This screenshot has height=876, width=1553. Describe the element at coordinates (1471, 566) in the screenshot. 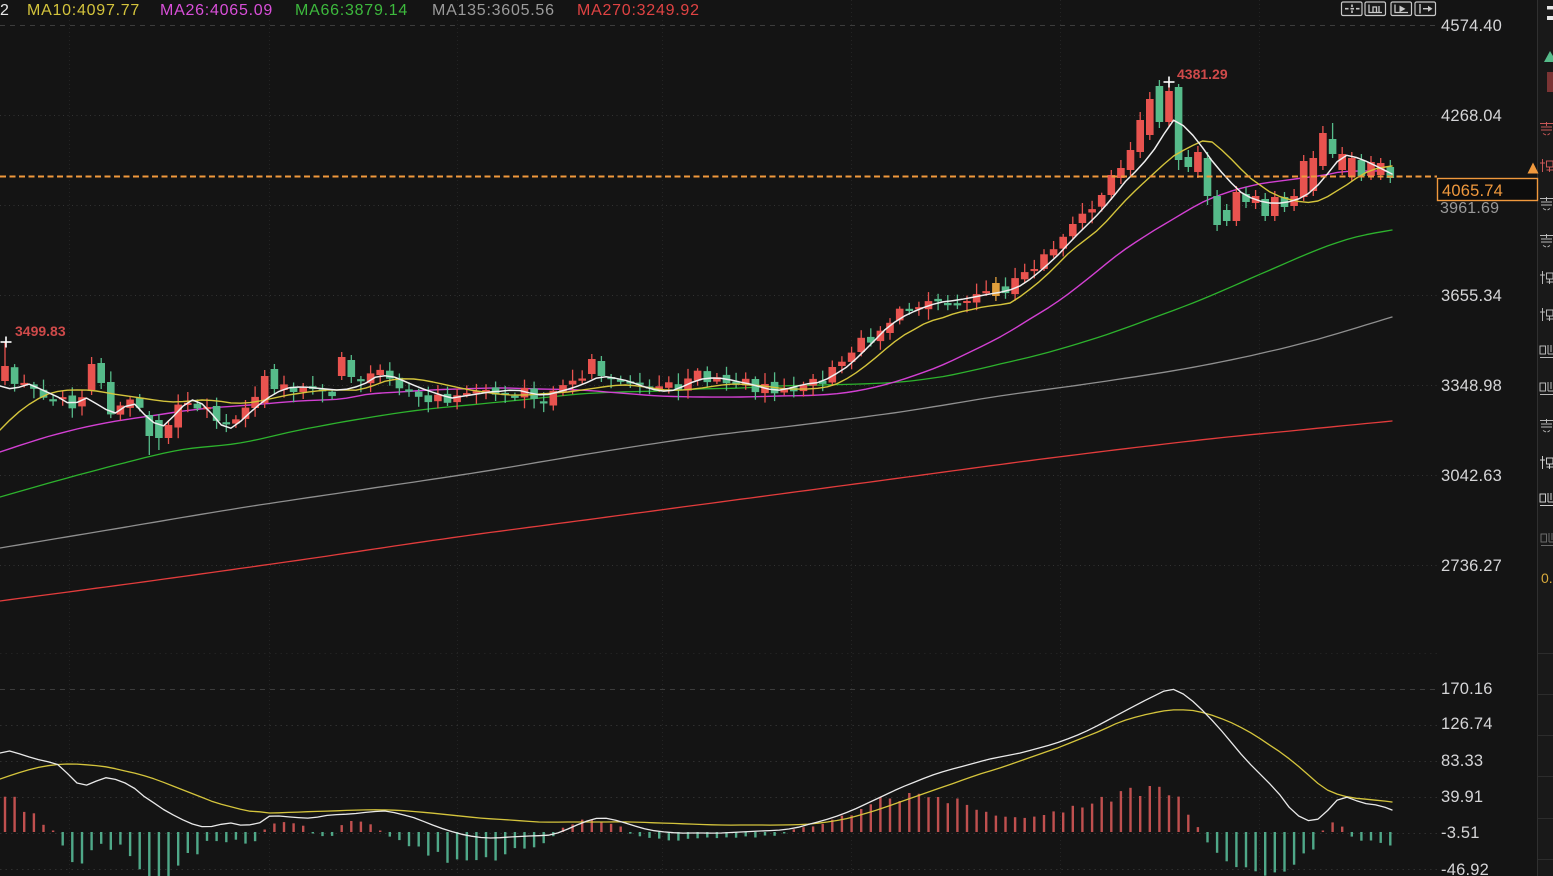

I see `svg-text: 2736.27` at that location.